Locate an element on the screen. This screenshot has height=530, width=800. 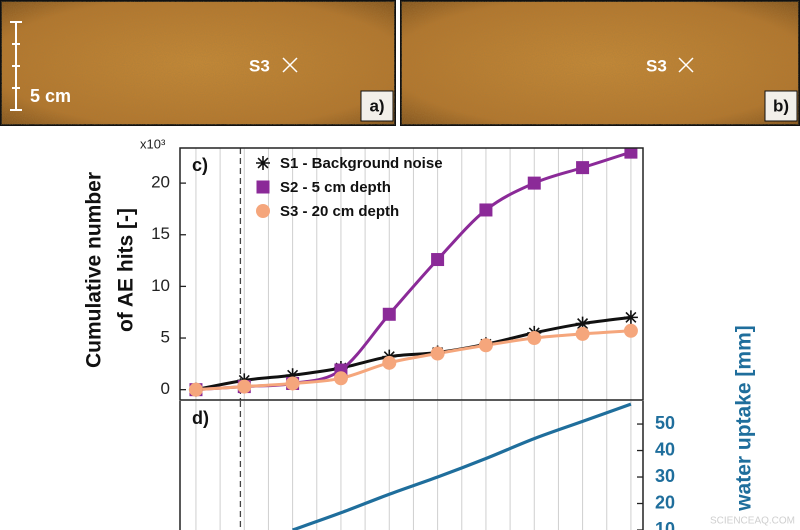
panel-label: b) is located at coordinates (781, 105).